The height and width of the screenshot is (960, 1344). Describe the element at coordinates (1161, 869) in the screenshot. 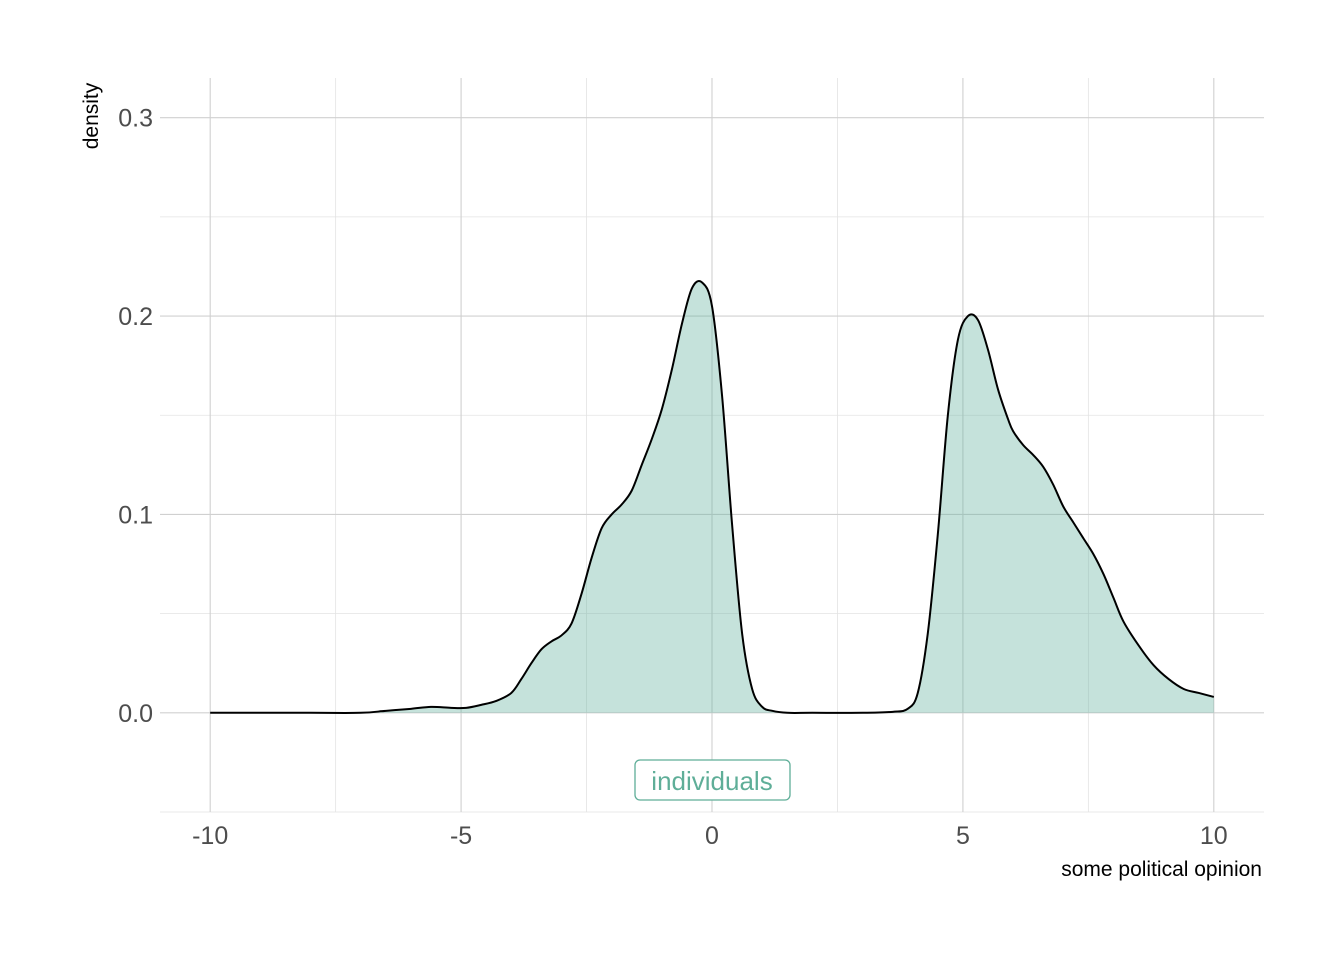

I see `x-axis-title: some political opinion` at that location.